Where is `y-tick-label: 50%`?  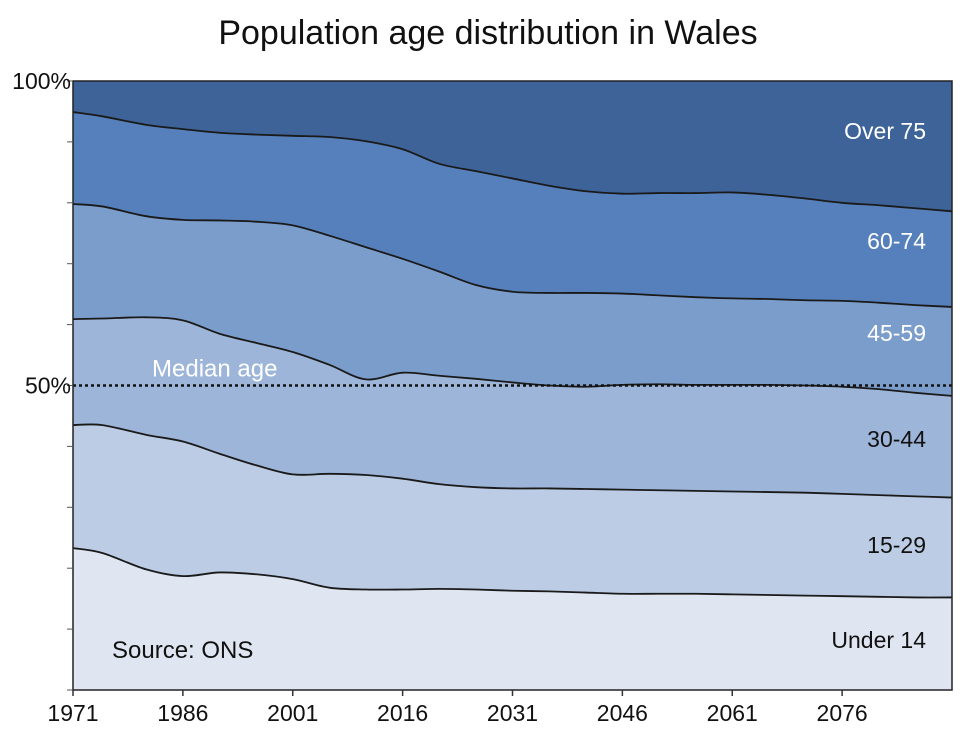
y-tick-label: 50% is located at coordinates (48, 386).